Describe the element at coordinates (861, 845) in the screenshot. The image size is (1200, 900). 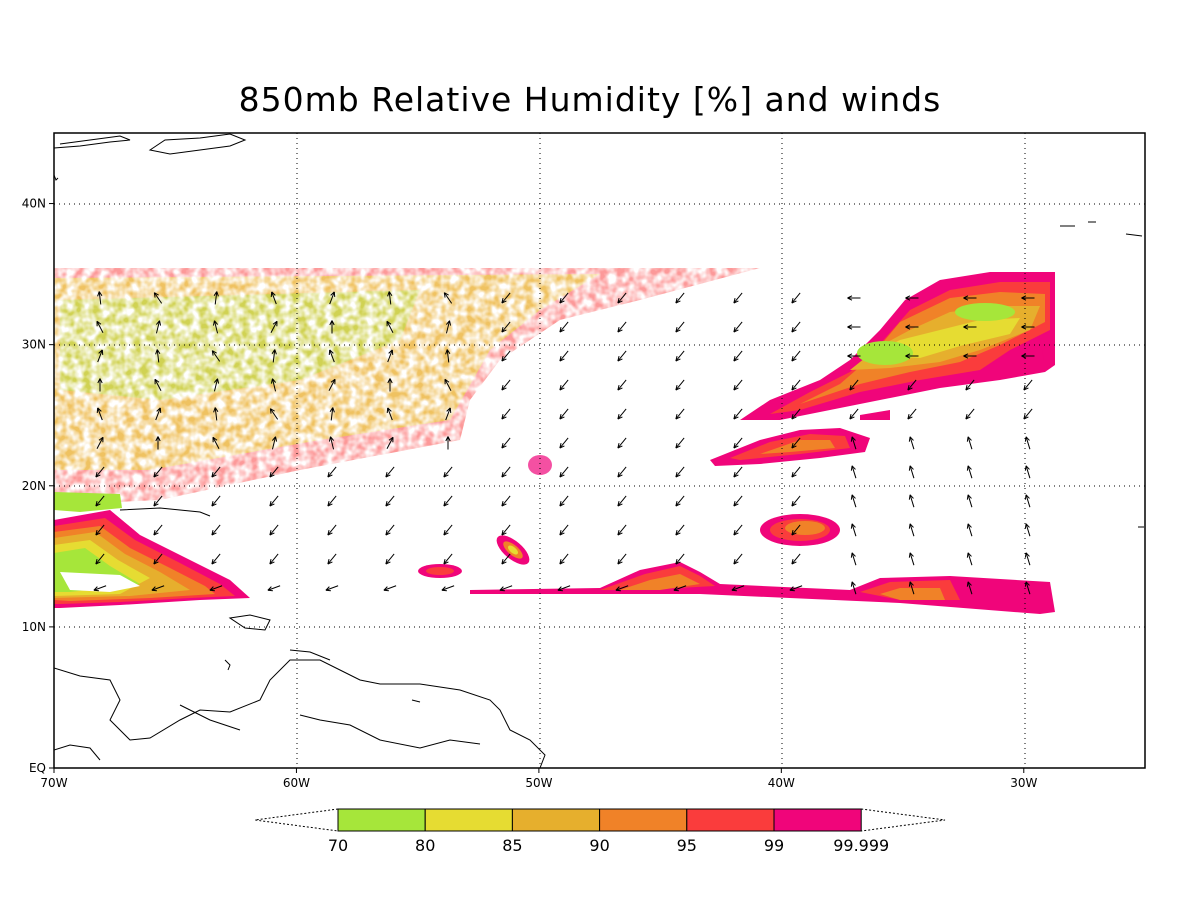
I see `colorbar-label: 99.999` at that location.